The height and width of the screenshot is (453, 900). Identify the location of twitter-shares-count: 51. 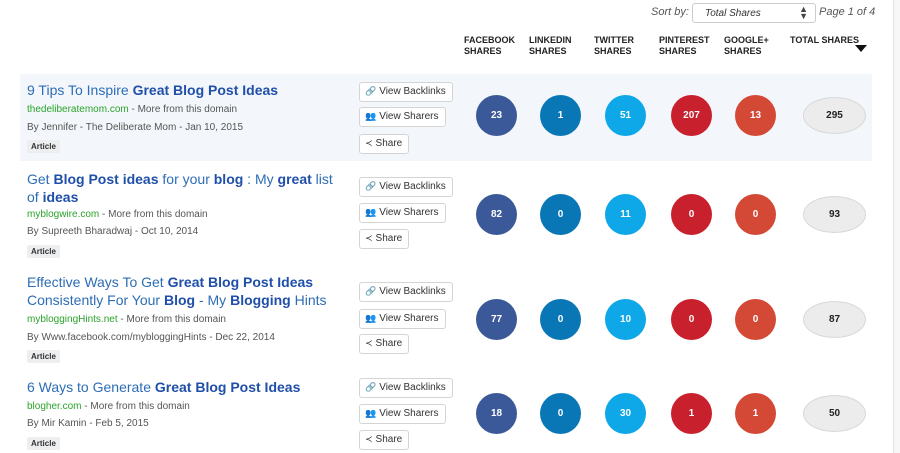
(625, 115).